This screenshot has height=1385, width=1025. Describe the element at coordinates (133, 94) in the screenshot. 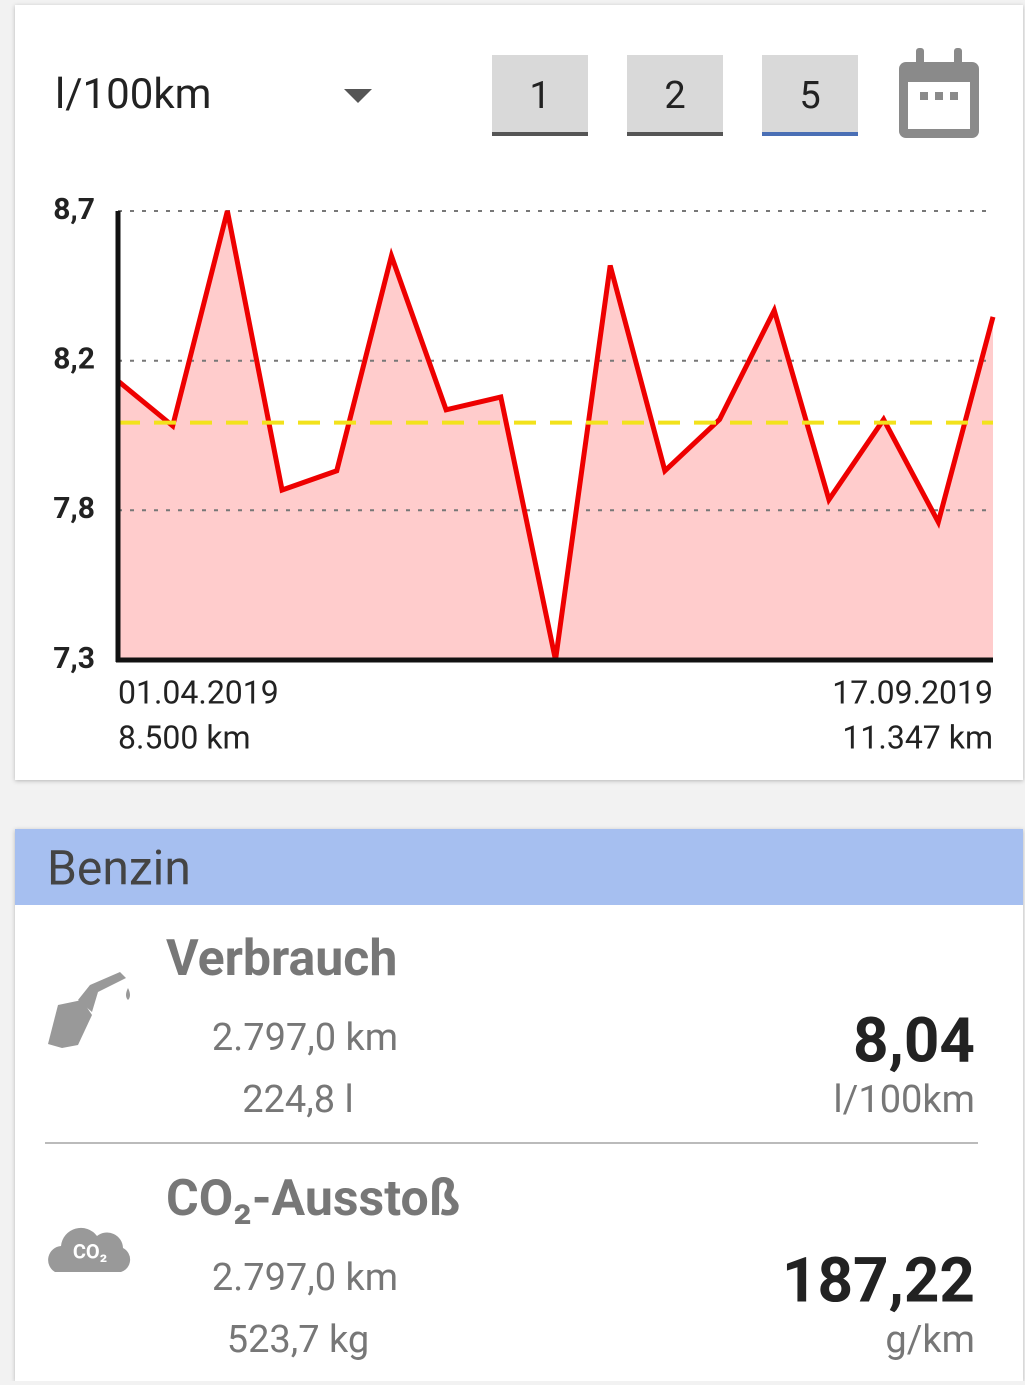

I see `unit-selector: l/100km` at that location.